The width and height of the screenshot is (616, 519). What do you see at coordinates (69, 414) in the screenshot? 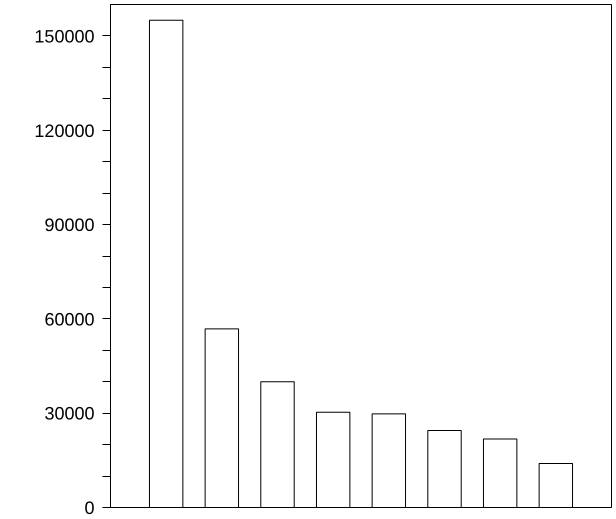
I see `y-tick-label: 30000` at bounding box center [69, 414].